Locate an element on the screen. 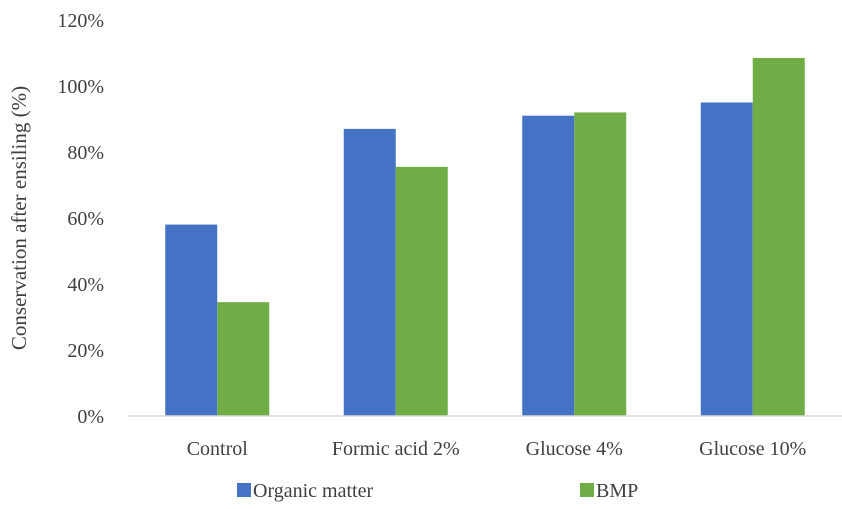 The image size is (842, 509). legend-label: BMP is located at coordinates (617, 491).